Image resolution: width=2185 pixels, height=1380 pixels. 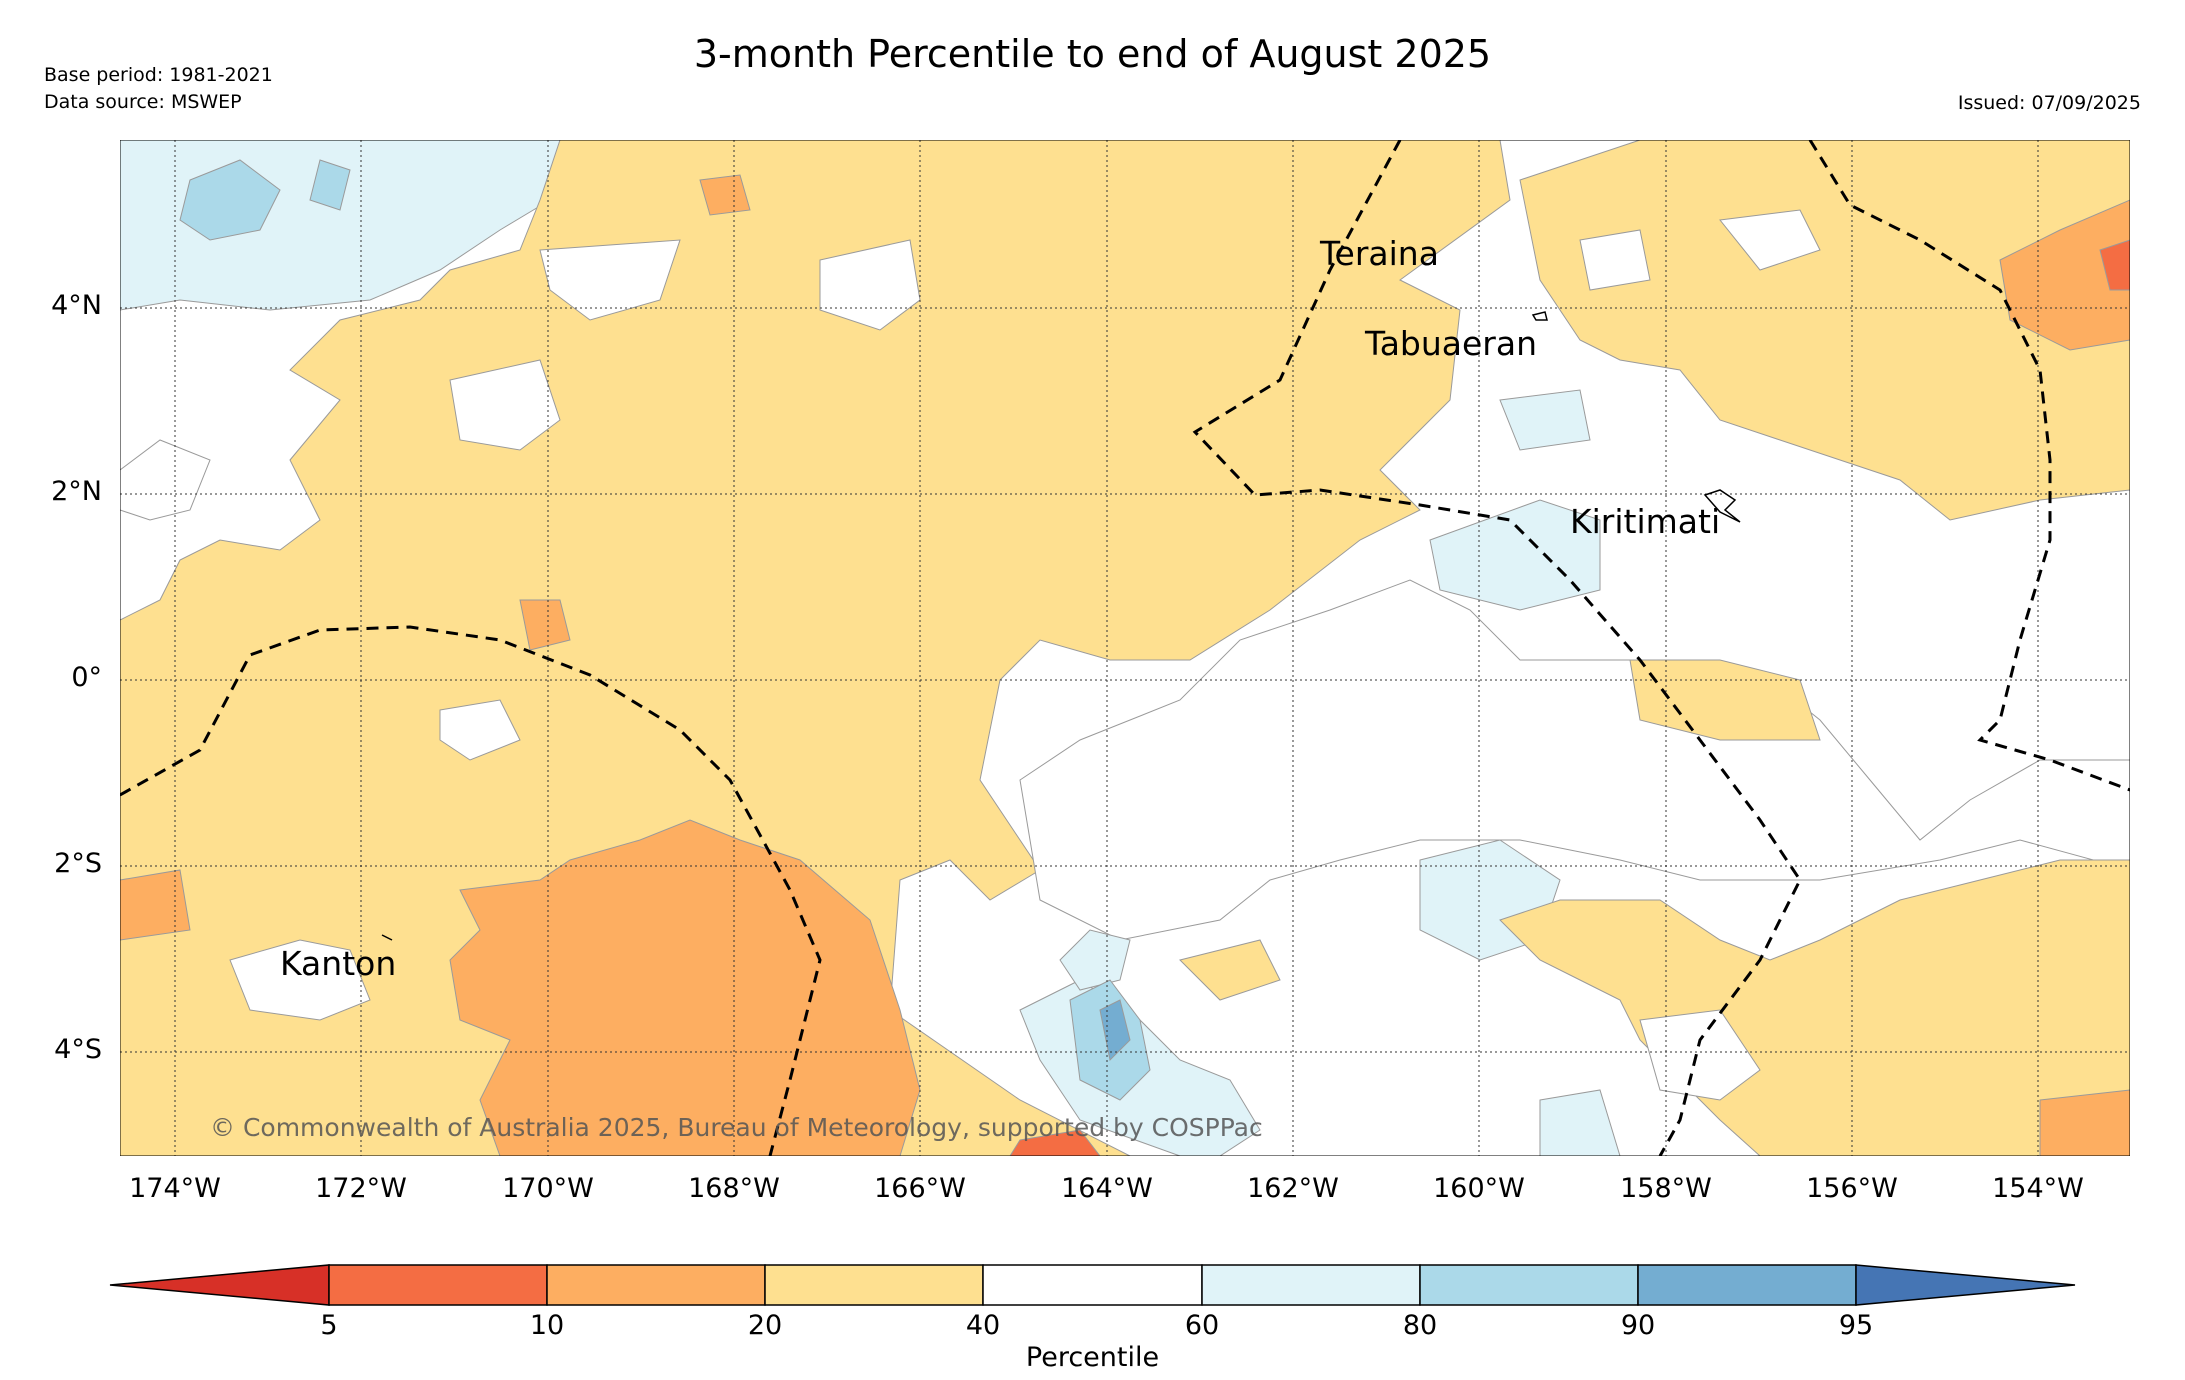 I want to click on lon-tick-label: 170°W, so click(x=548, y=1188).